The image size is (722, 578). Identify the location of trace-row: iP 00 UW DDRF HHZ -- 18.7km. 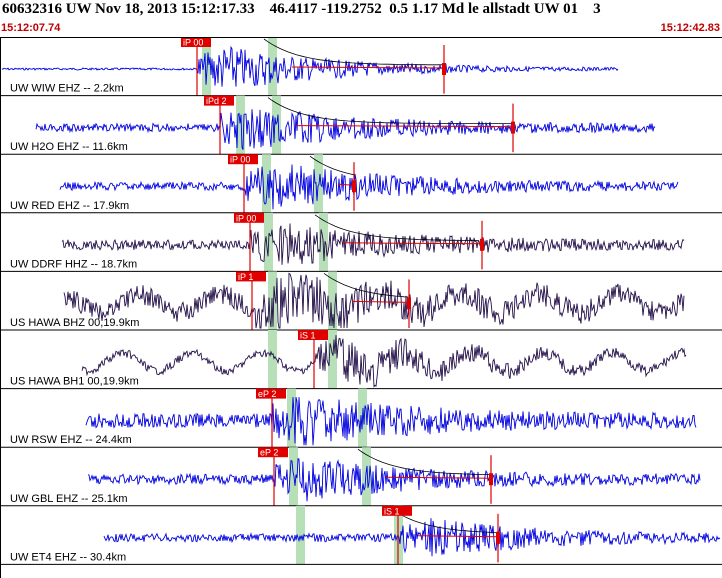
(361, 242).